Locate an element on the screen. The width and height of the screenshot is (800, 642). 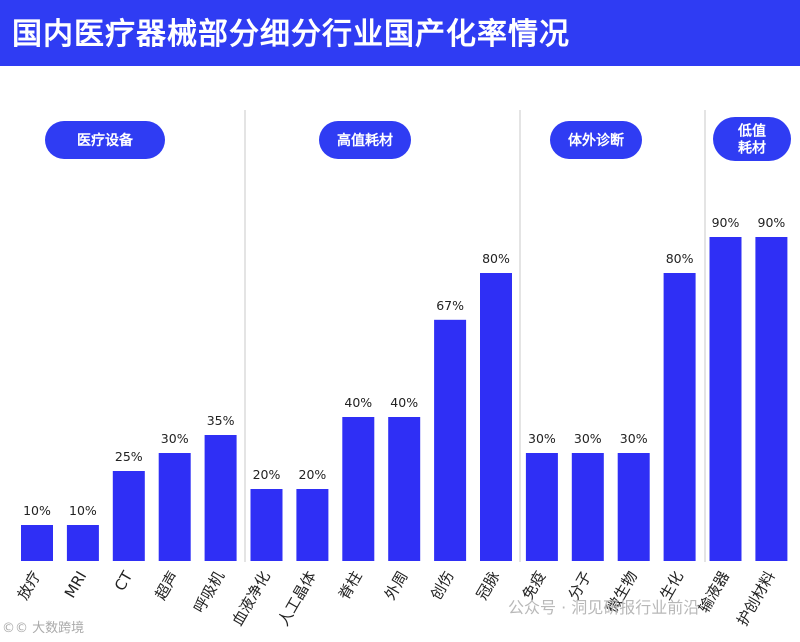
x-tick-label: 冠脉 is located at coordinates (488, 585).